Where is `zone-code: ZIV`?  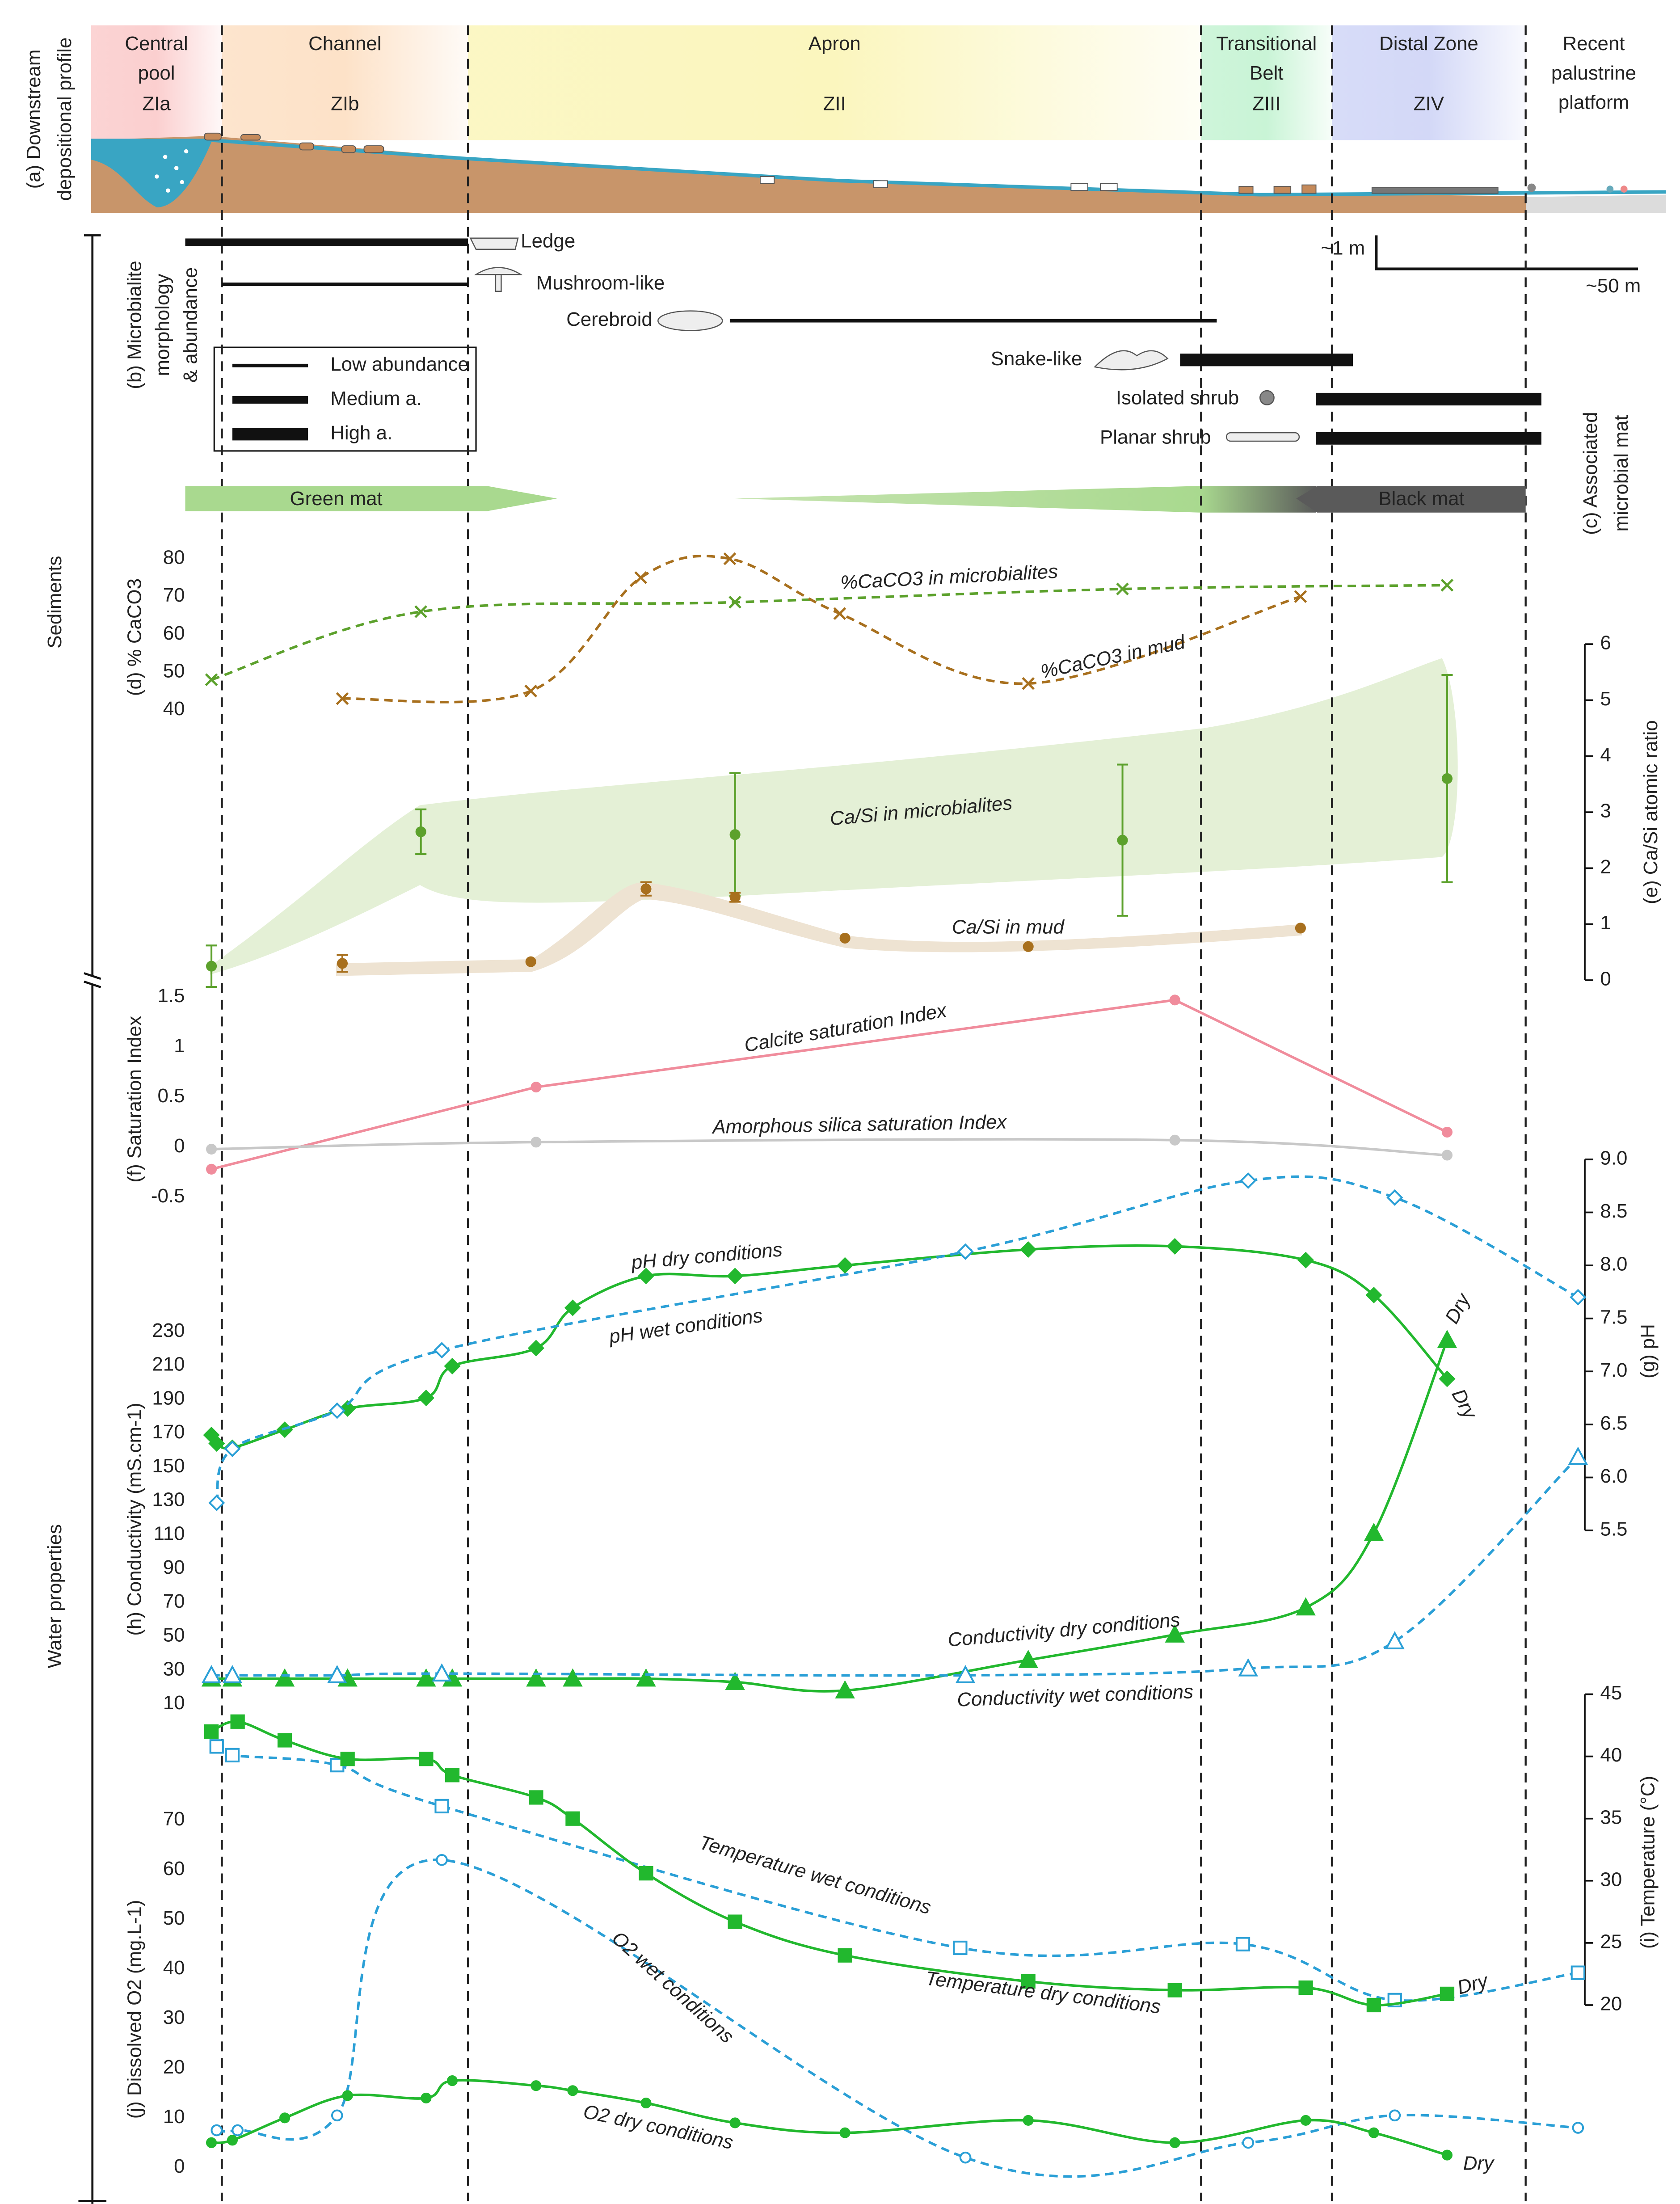
zone-code: ZIV is located at coordinates (1429, 104).